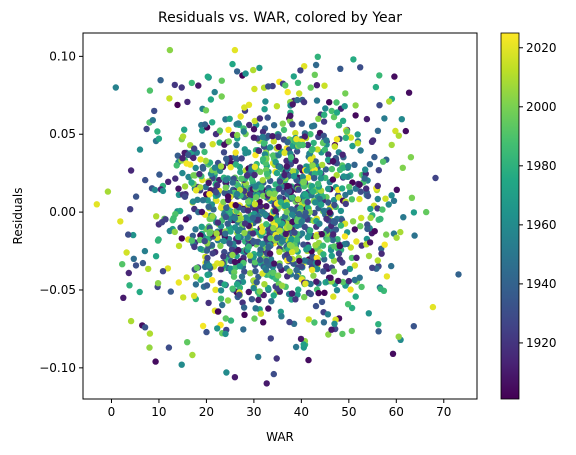 The height and width of the screenshot is (455, 576). Describe the element at coordinates (158, 412) in the screenshot. I see `x-tick-label: 10` at that location.